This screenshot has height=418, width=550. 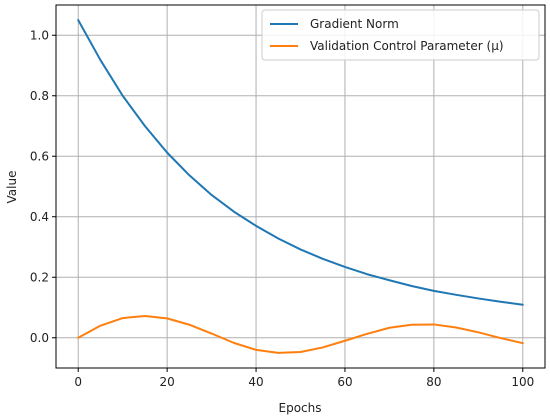 What do you see at coordinates (300, 408) in the screenshot?
I see `x-axis-label: Epochs` at bounding box center [300, 408].